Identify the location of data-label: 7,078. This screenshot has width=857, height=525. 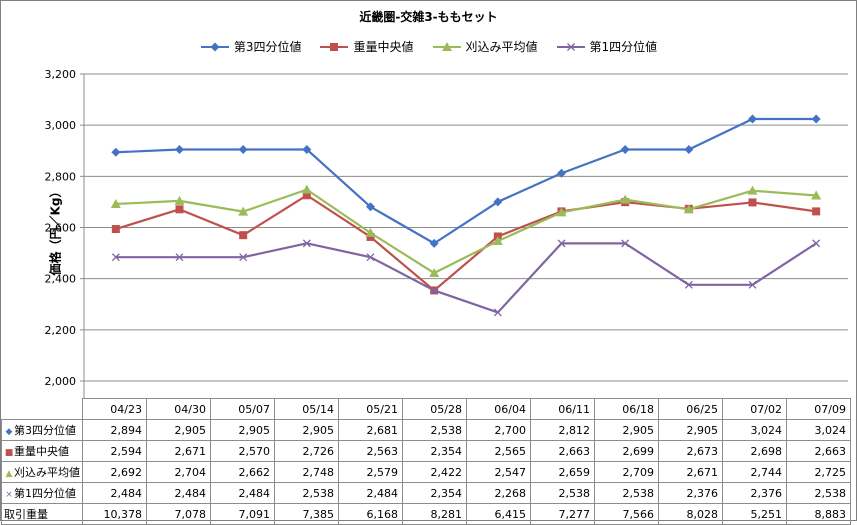
(178, 514).